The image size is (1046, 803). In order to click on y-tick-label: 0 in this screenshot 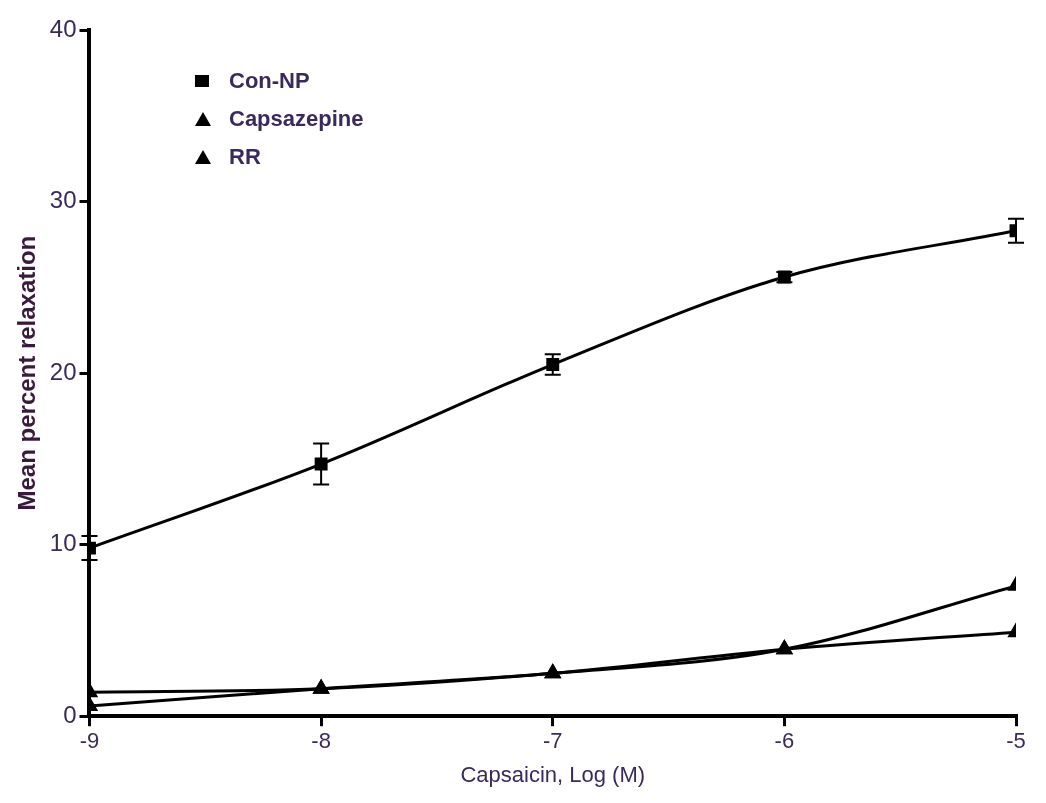, I will do `click(70, 714)`.